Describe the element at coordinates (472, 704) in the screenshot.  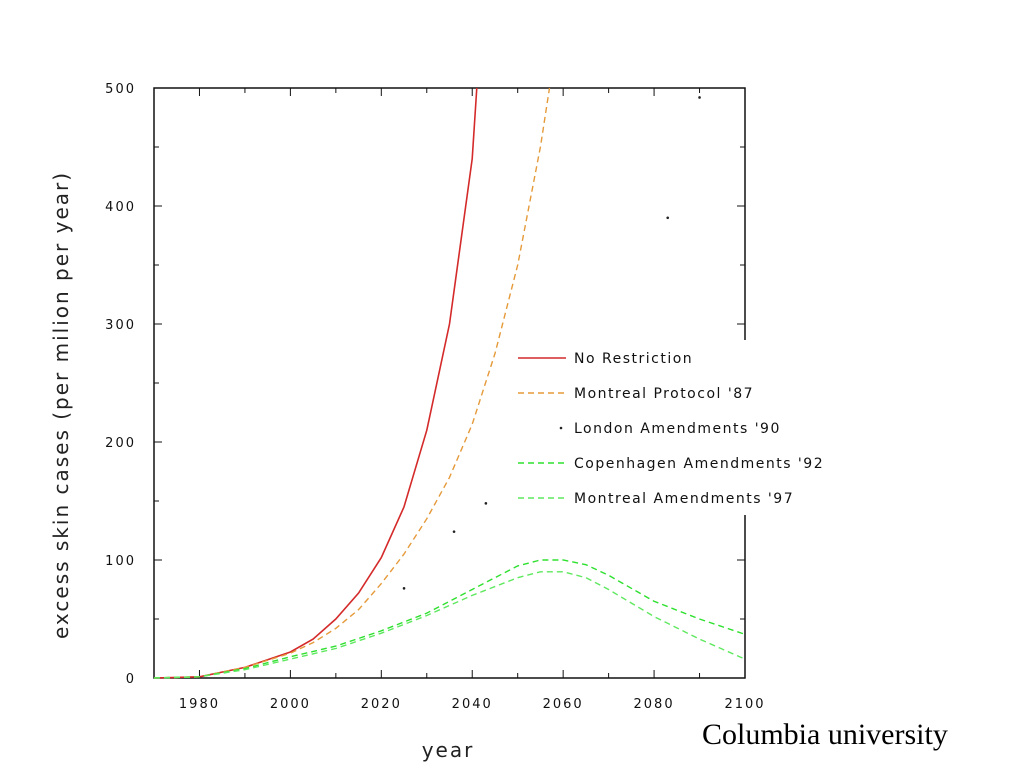
I see `x-tick-label: 2040` at that location.